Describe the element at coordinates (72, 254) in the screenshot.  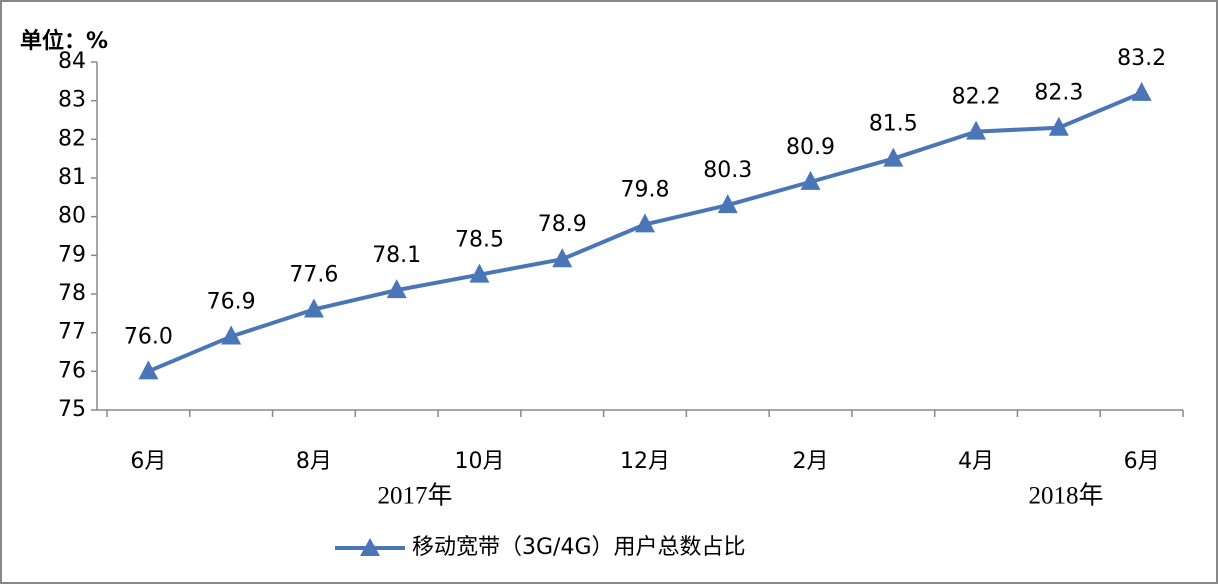
I see `y-tick-label: 79` at that location.